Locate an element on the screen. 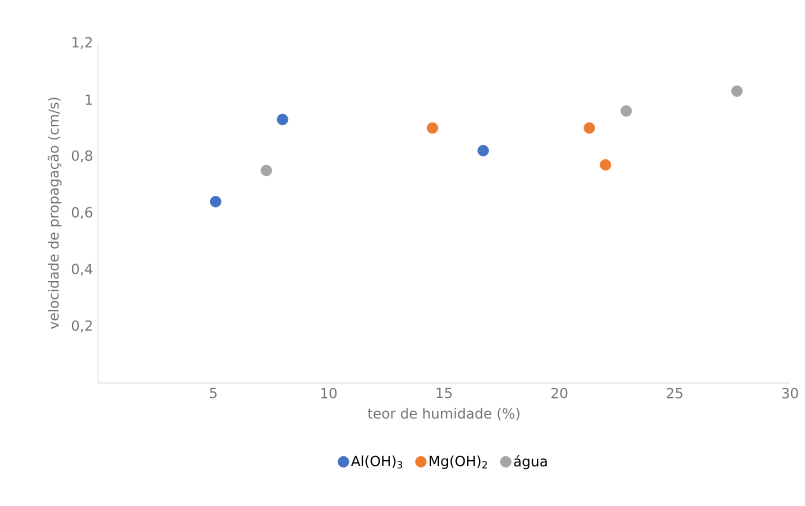 This screenshot has width=805, height=506. legend-label: Mg(OH)$_{2}$ is located at coordinates (458, 462).